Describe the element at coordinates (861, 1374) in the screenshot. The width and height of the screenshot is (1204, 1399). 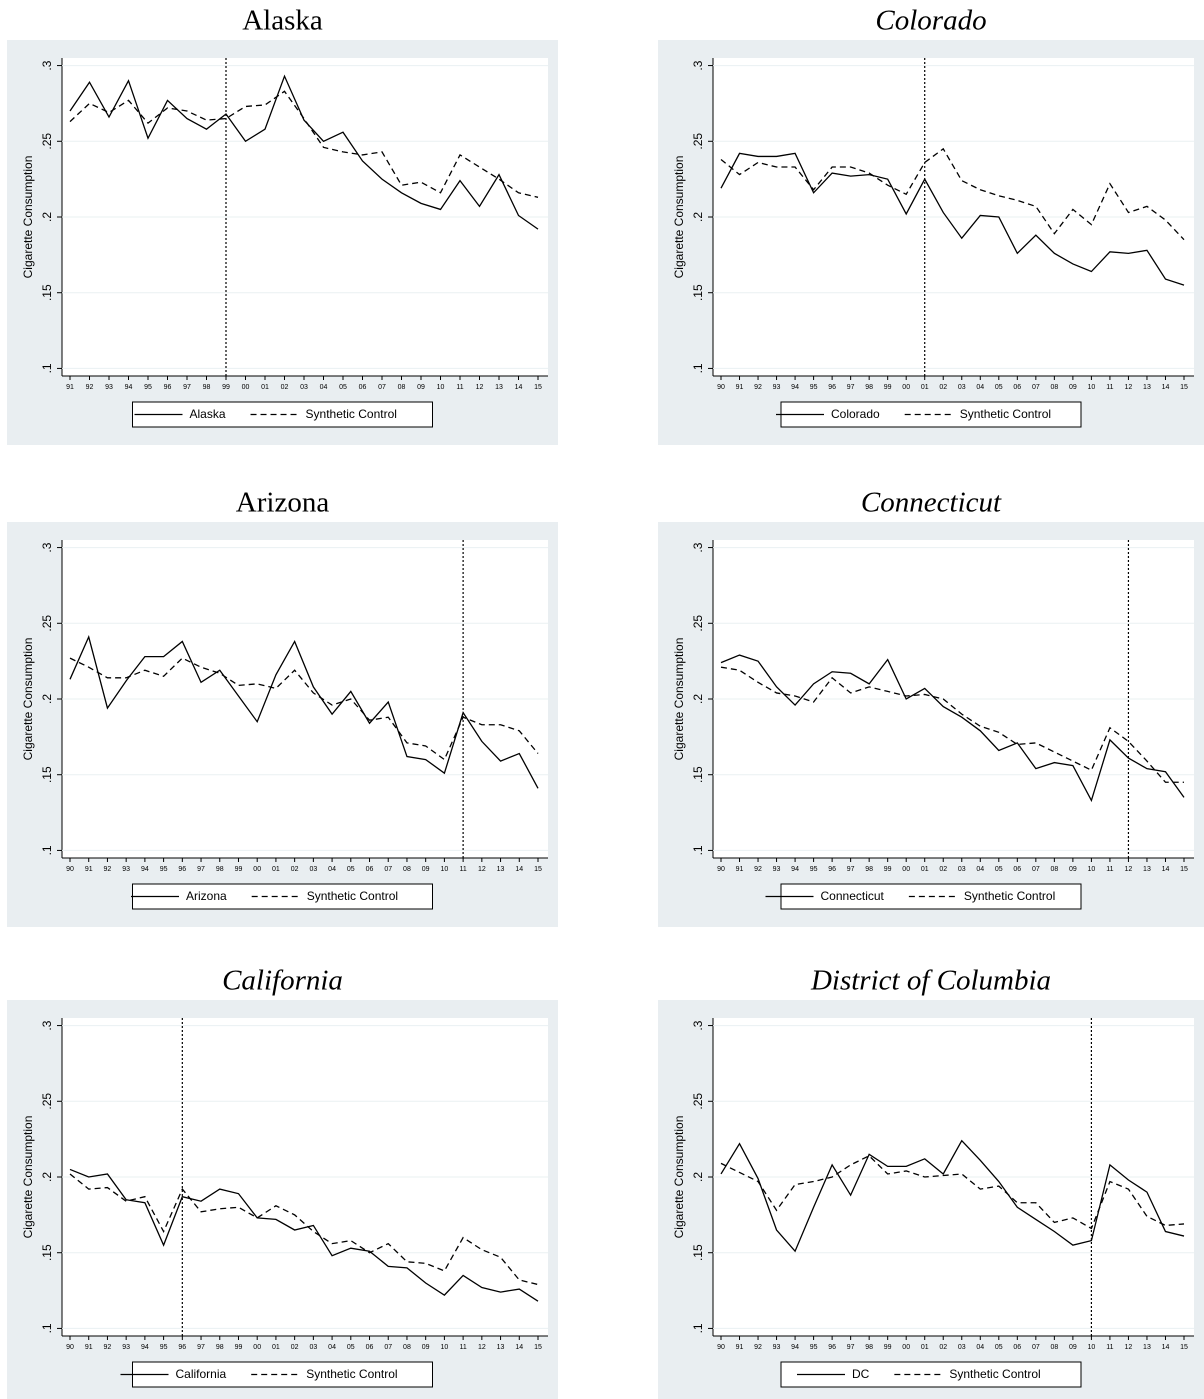
I see `legend-label: DC` at that location.